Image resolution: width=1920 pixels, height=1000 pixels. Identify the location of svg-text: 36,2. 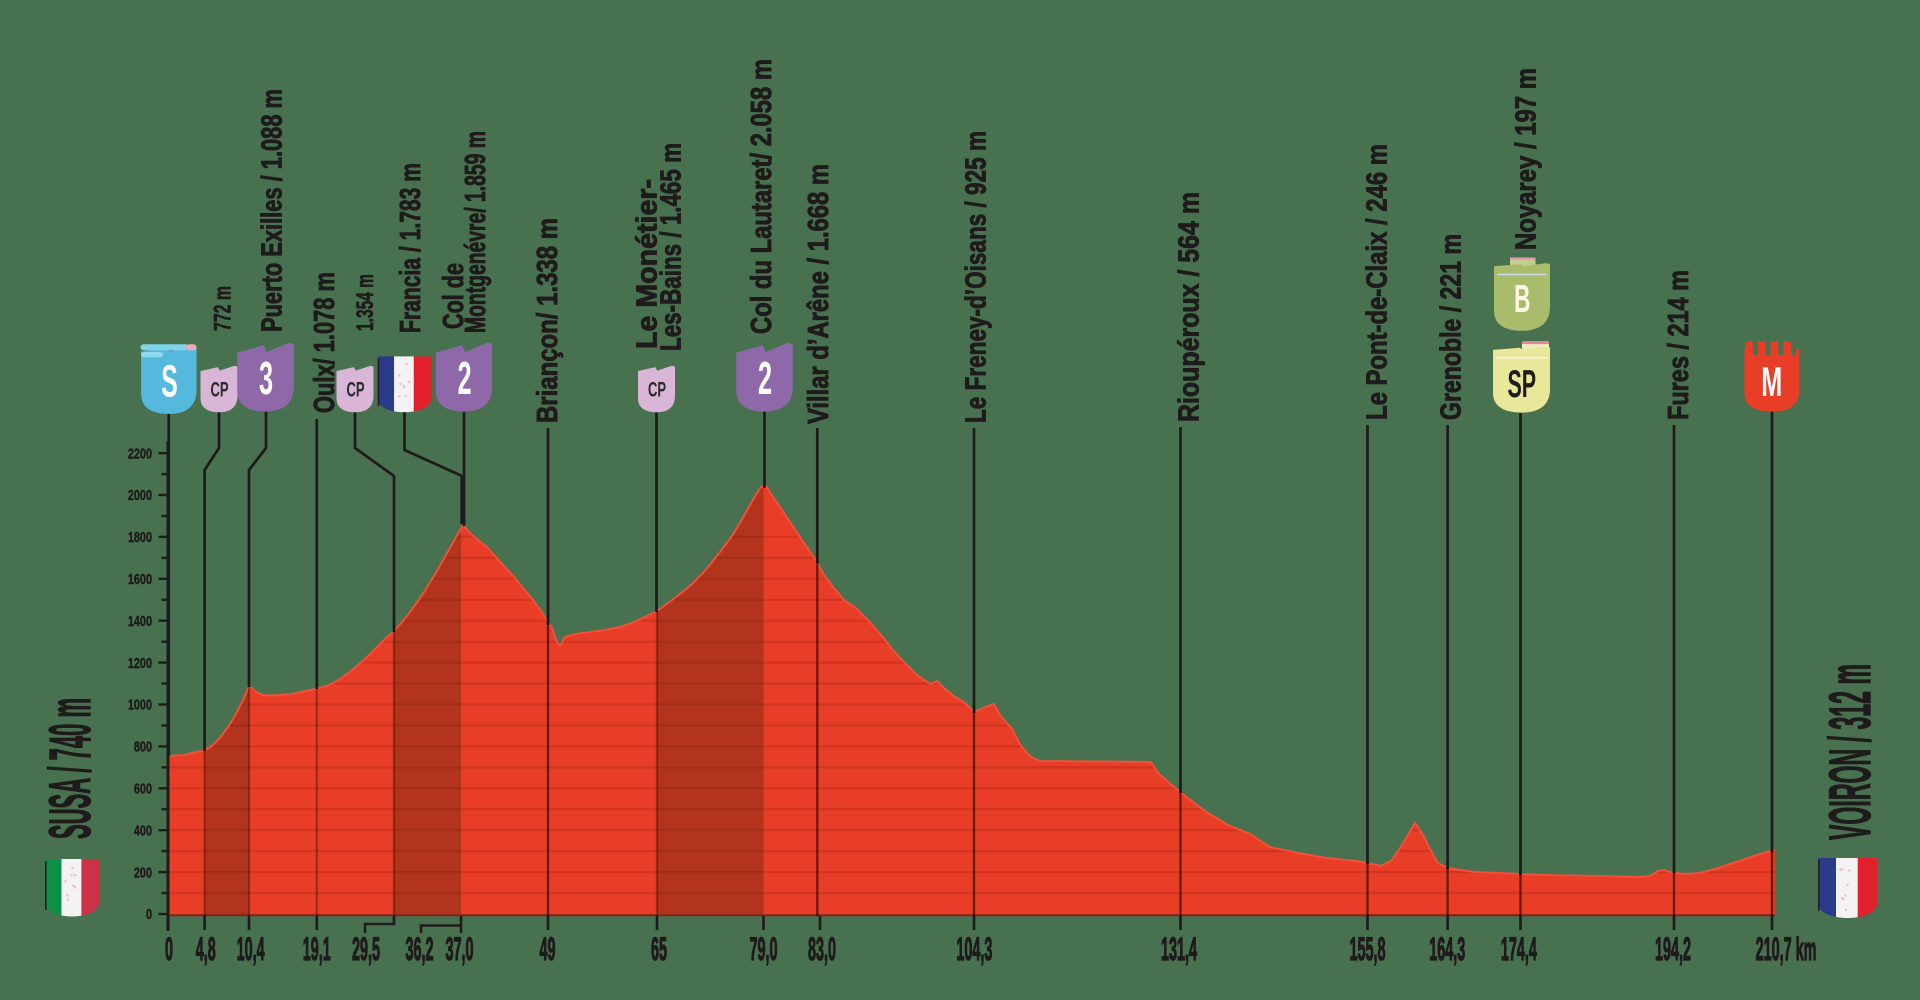
(419, 950).